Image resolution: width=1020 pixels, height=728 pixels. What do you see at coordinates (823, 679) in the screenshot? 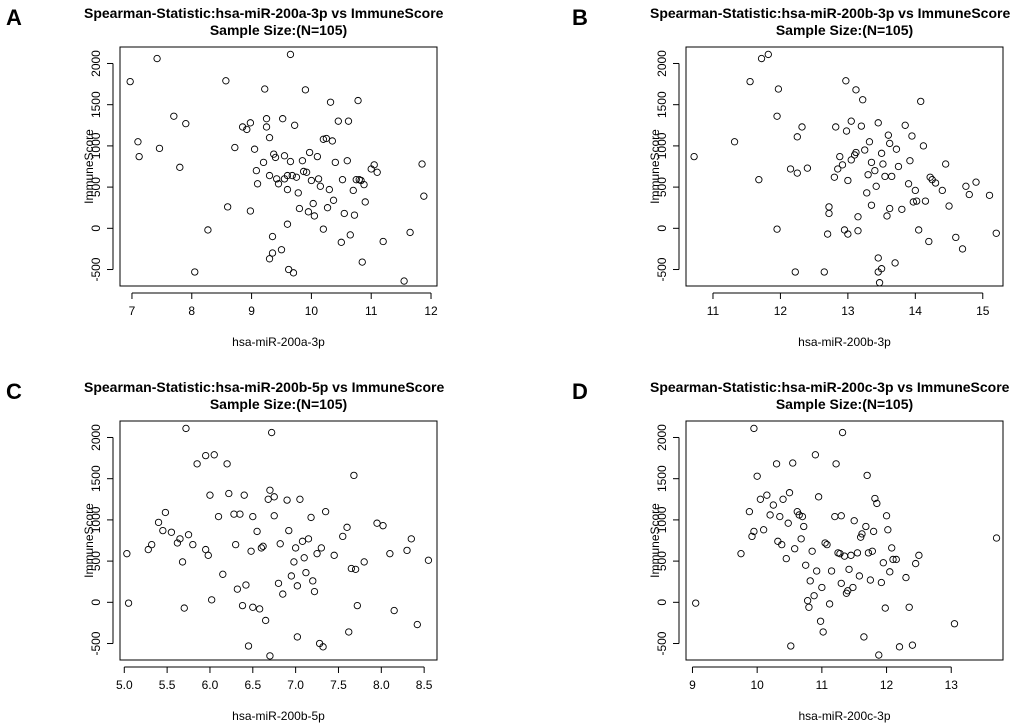
I see `x-axis: 9 10 11 12 13` at bounding box center [823, 679].